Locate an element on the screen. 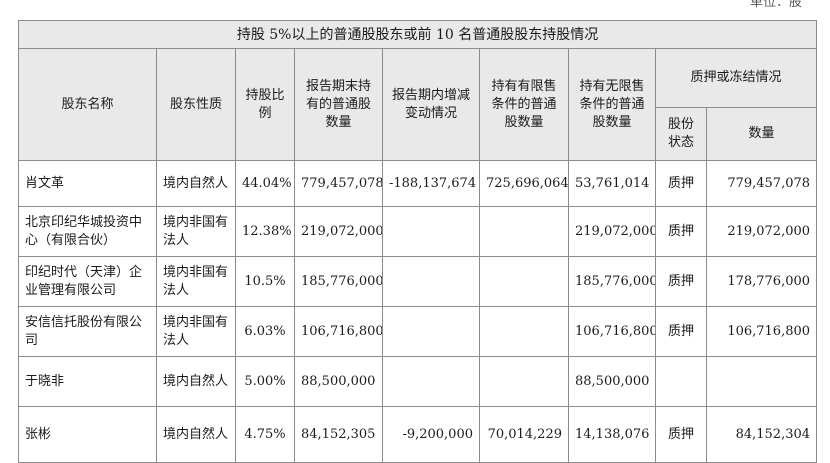 The height and width of the screenshot is (463, 830). table-title: 持股 5%以上的普通股股东或前 10 名普通股股东持股情况 is located at coordinates (417, 34).